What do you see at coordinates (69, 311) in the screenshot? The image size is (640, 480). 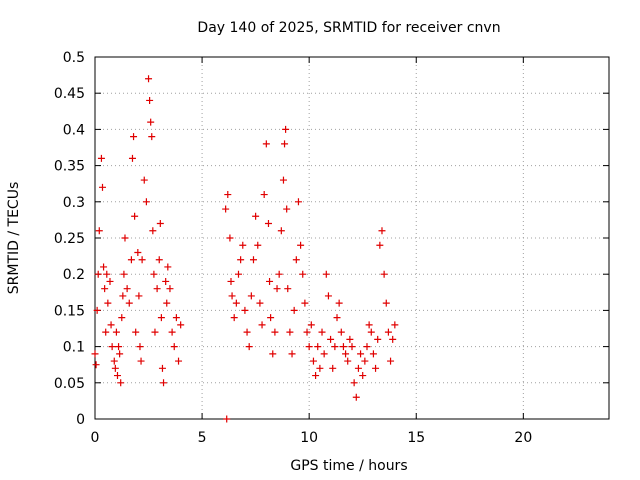 I see `y-tick-label: 0.15` at bounding box center [69, 311].